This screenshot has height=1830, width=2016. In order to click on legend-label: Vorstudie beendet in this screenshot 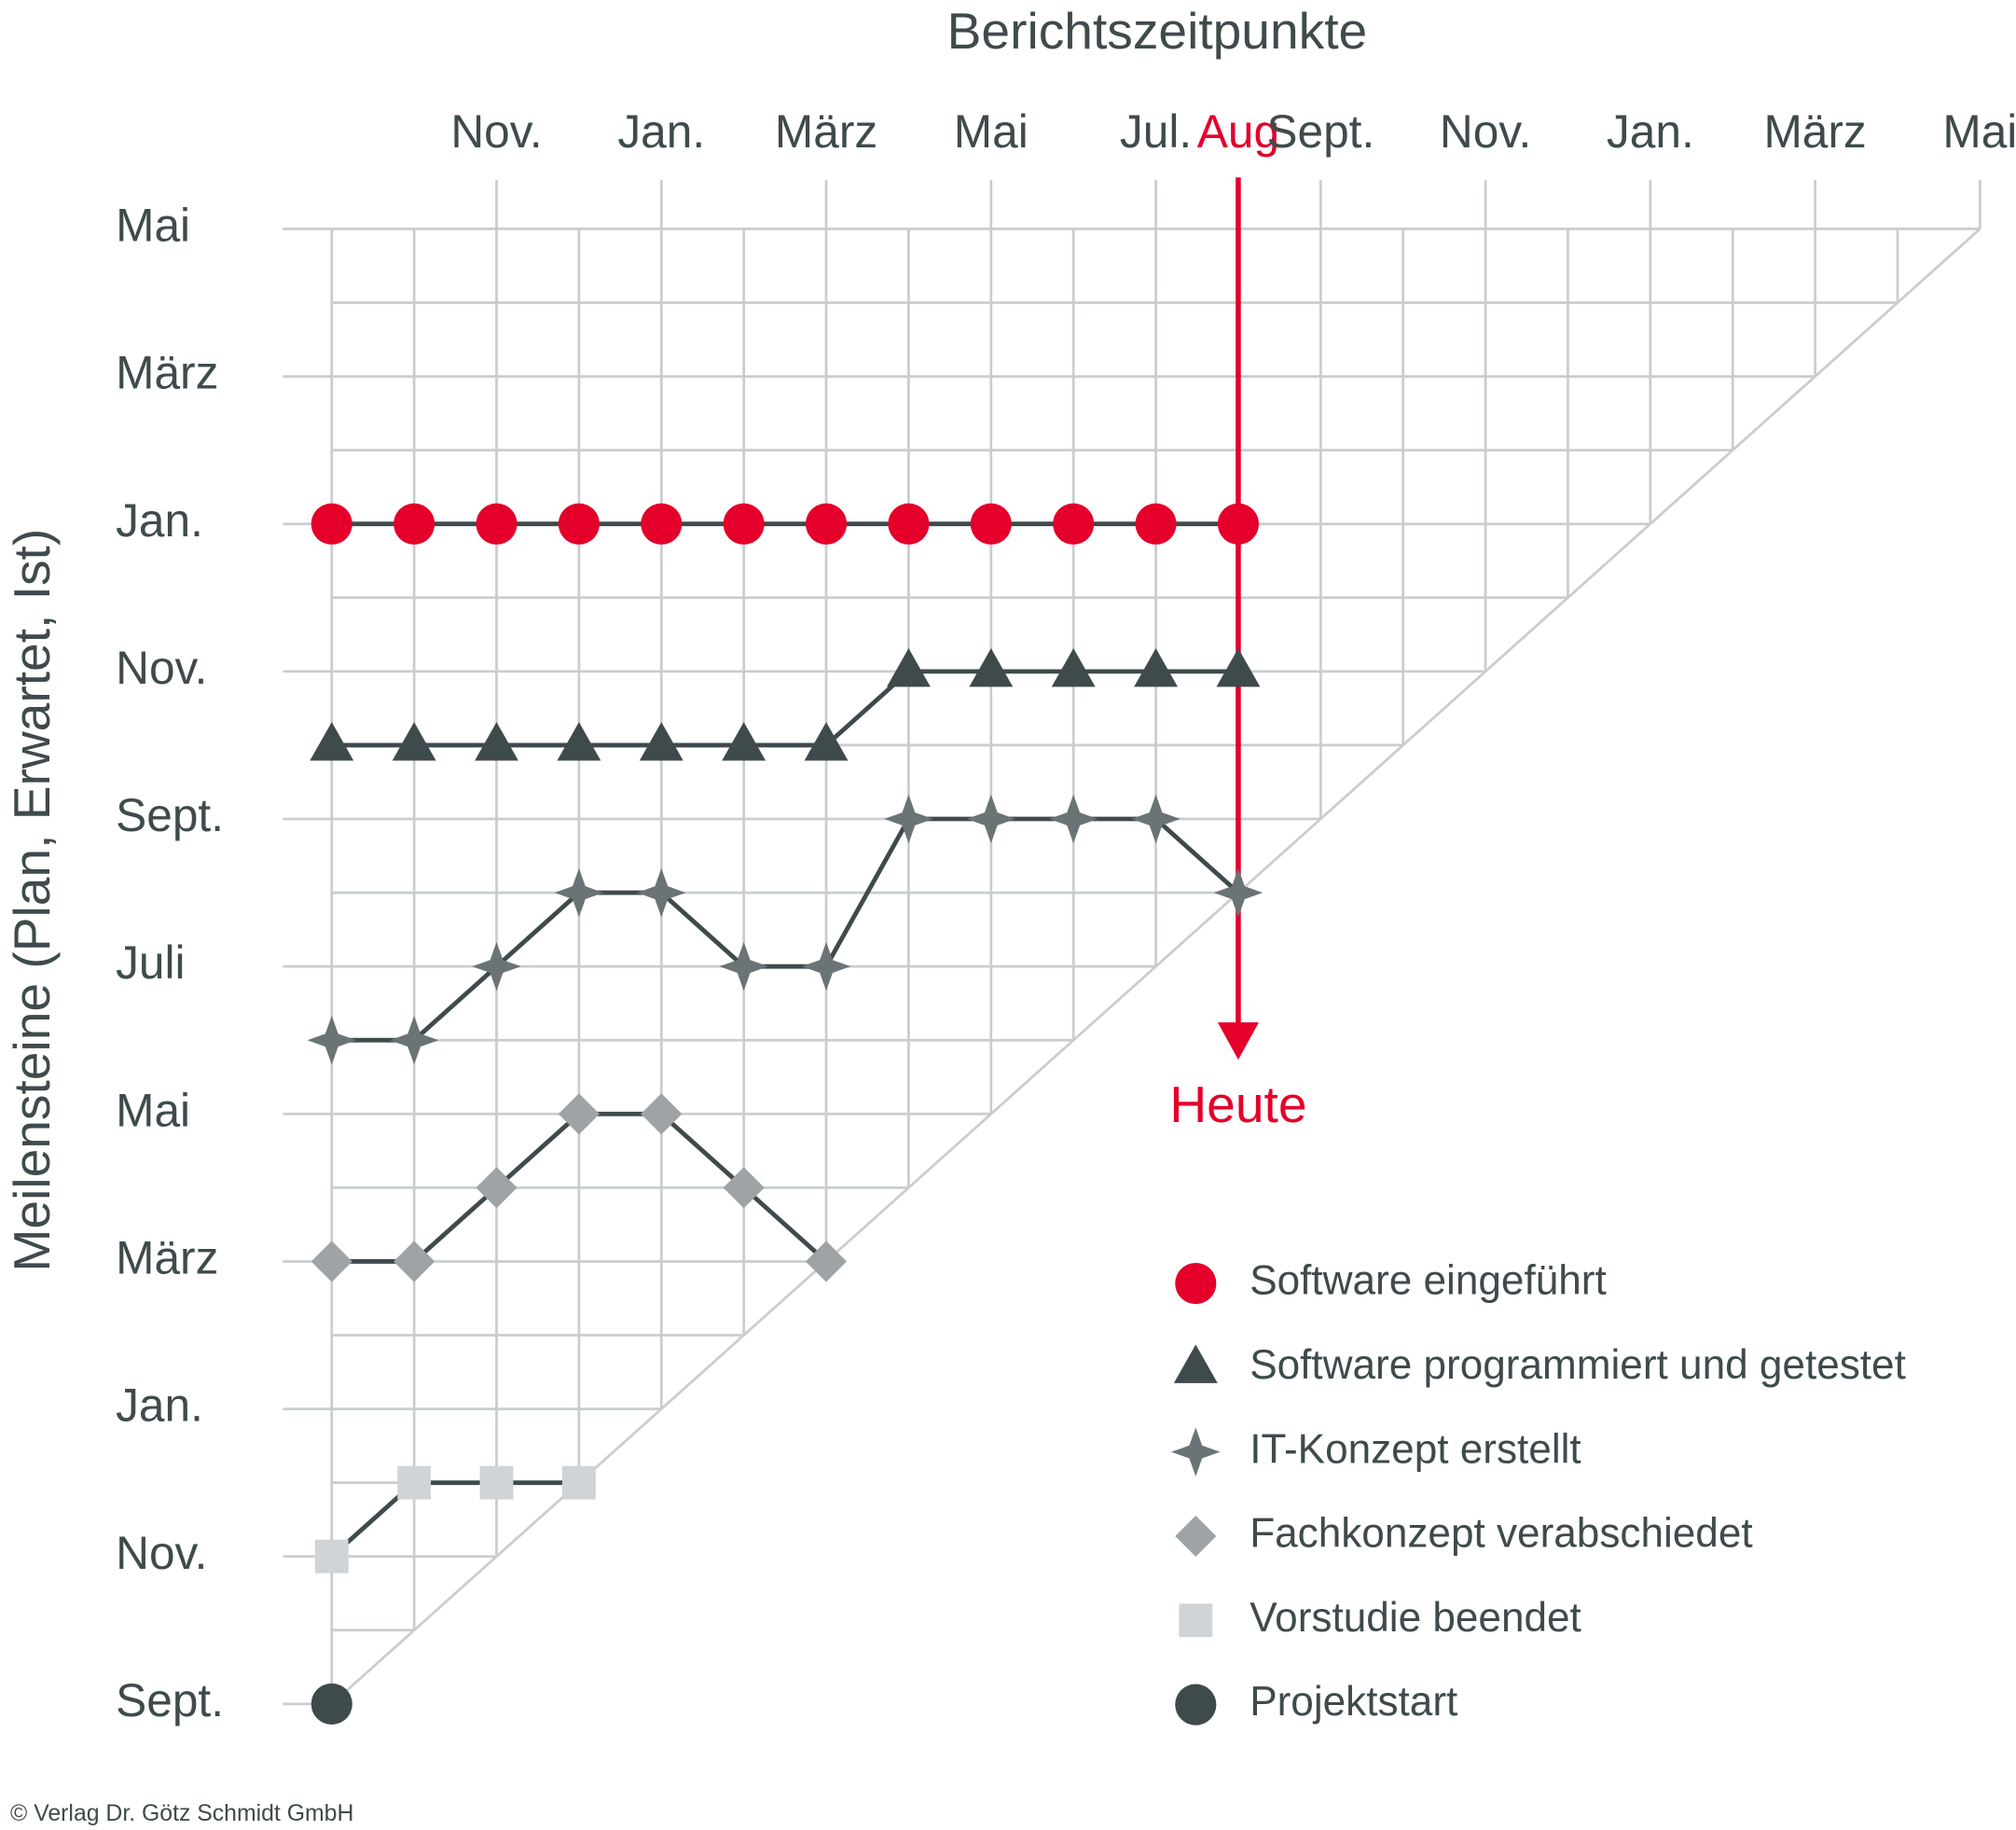, I will do `click(1416, 1618)`.